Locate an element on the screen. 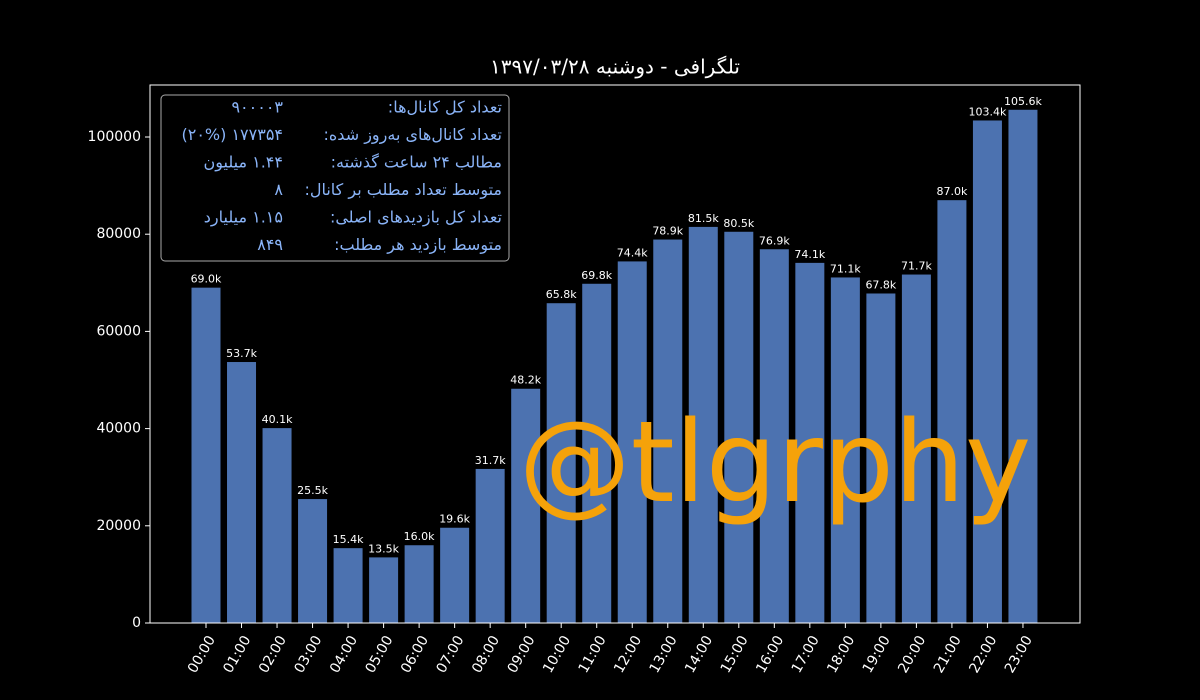 This screenshot has height=700, width=1200. stat-value: ۸۴۹ is located at coordinates (270, 244).